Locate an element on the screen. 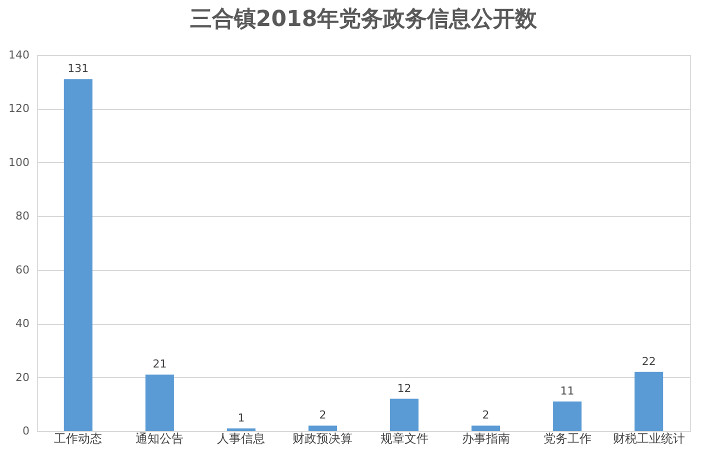 This screenshot has width=704, height=454. data-label: 12 is located at coordinates (404, 388).